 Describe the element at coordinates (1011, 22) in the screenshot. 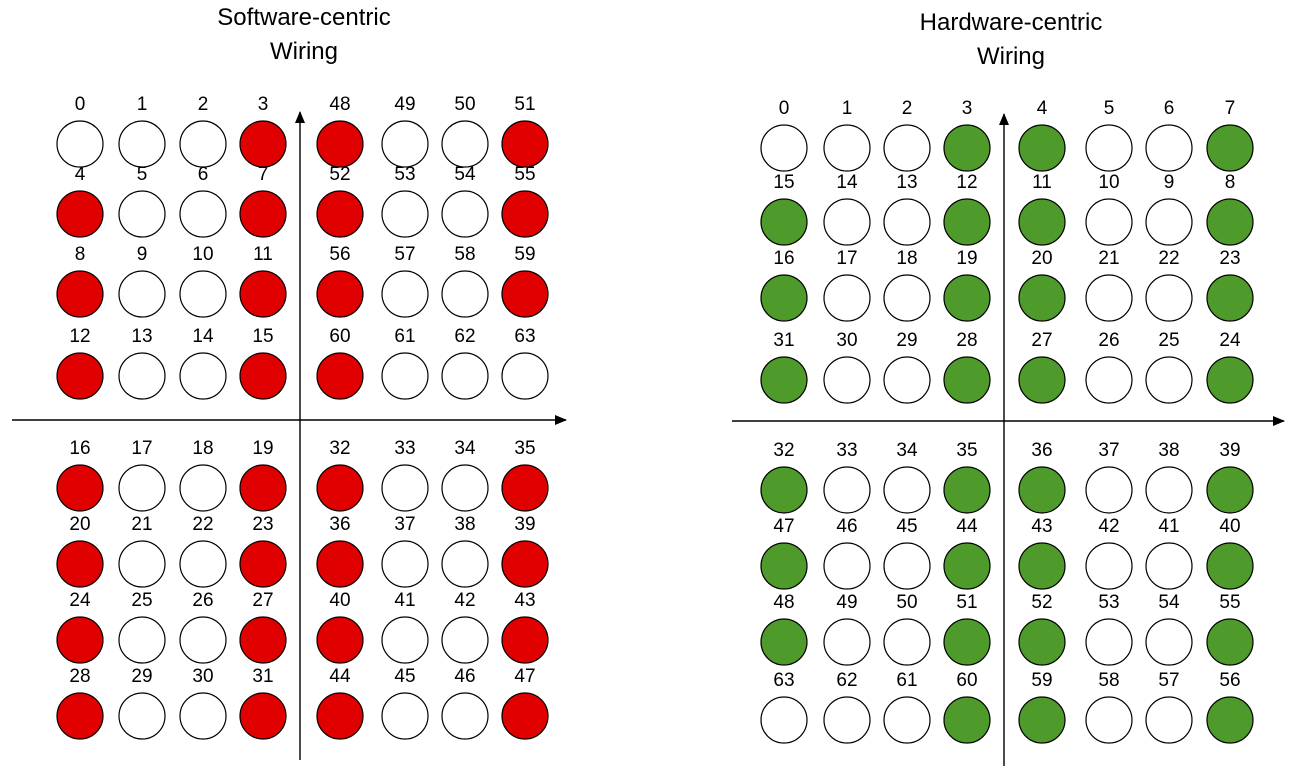

I see `panel-title-line1: Hardware-centric` at that location.